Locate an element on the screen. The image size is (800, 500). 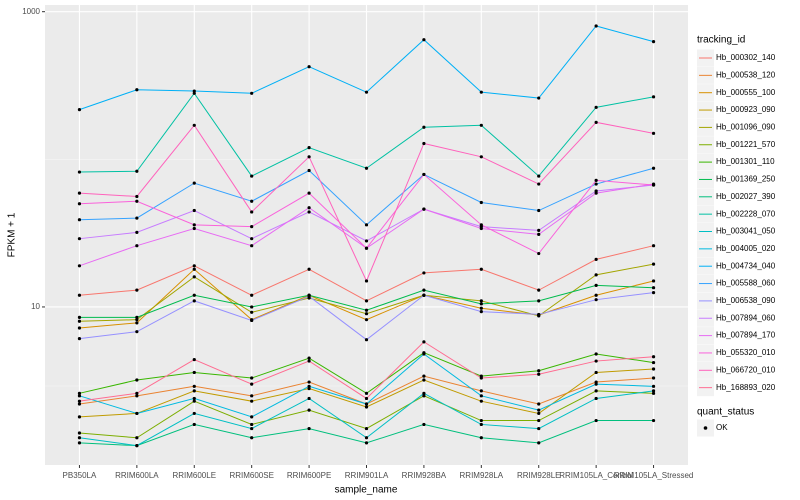
legend-label: Hb_001221_570 is located at coordinates (746, 144).